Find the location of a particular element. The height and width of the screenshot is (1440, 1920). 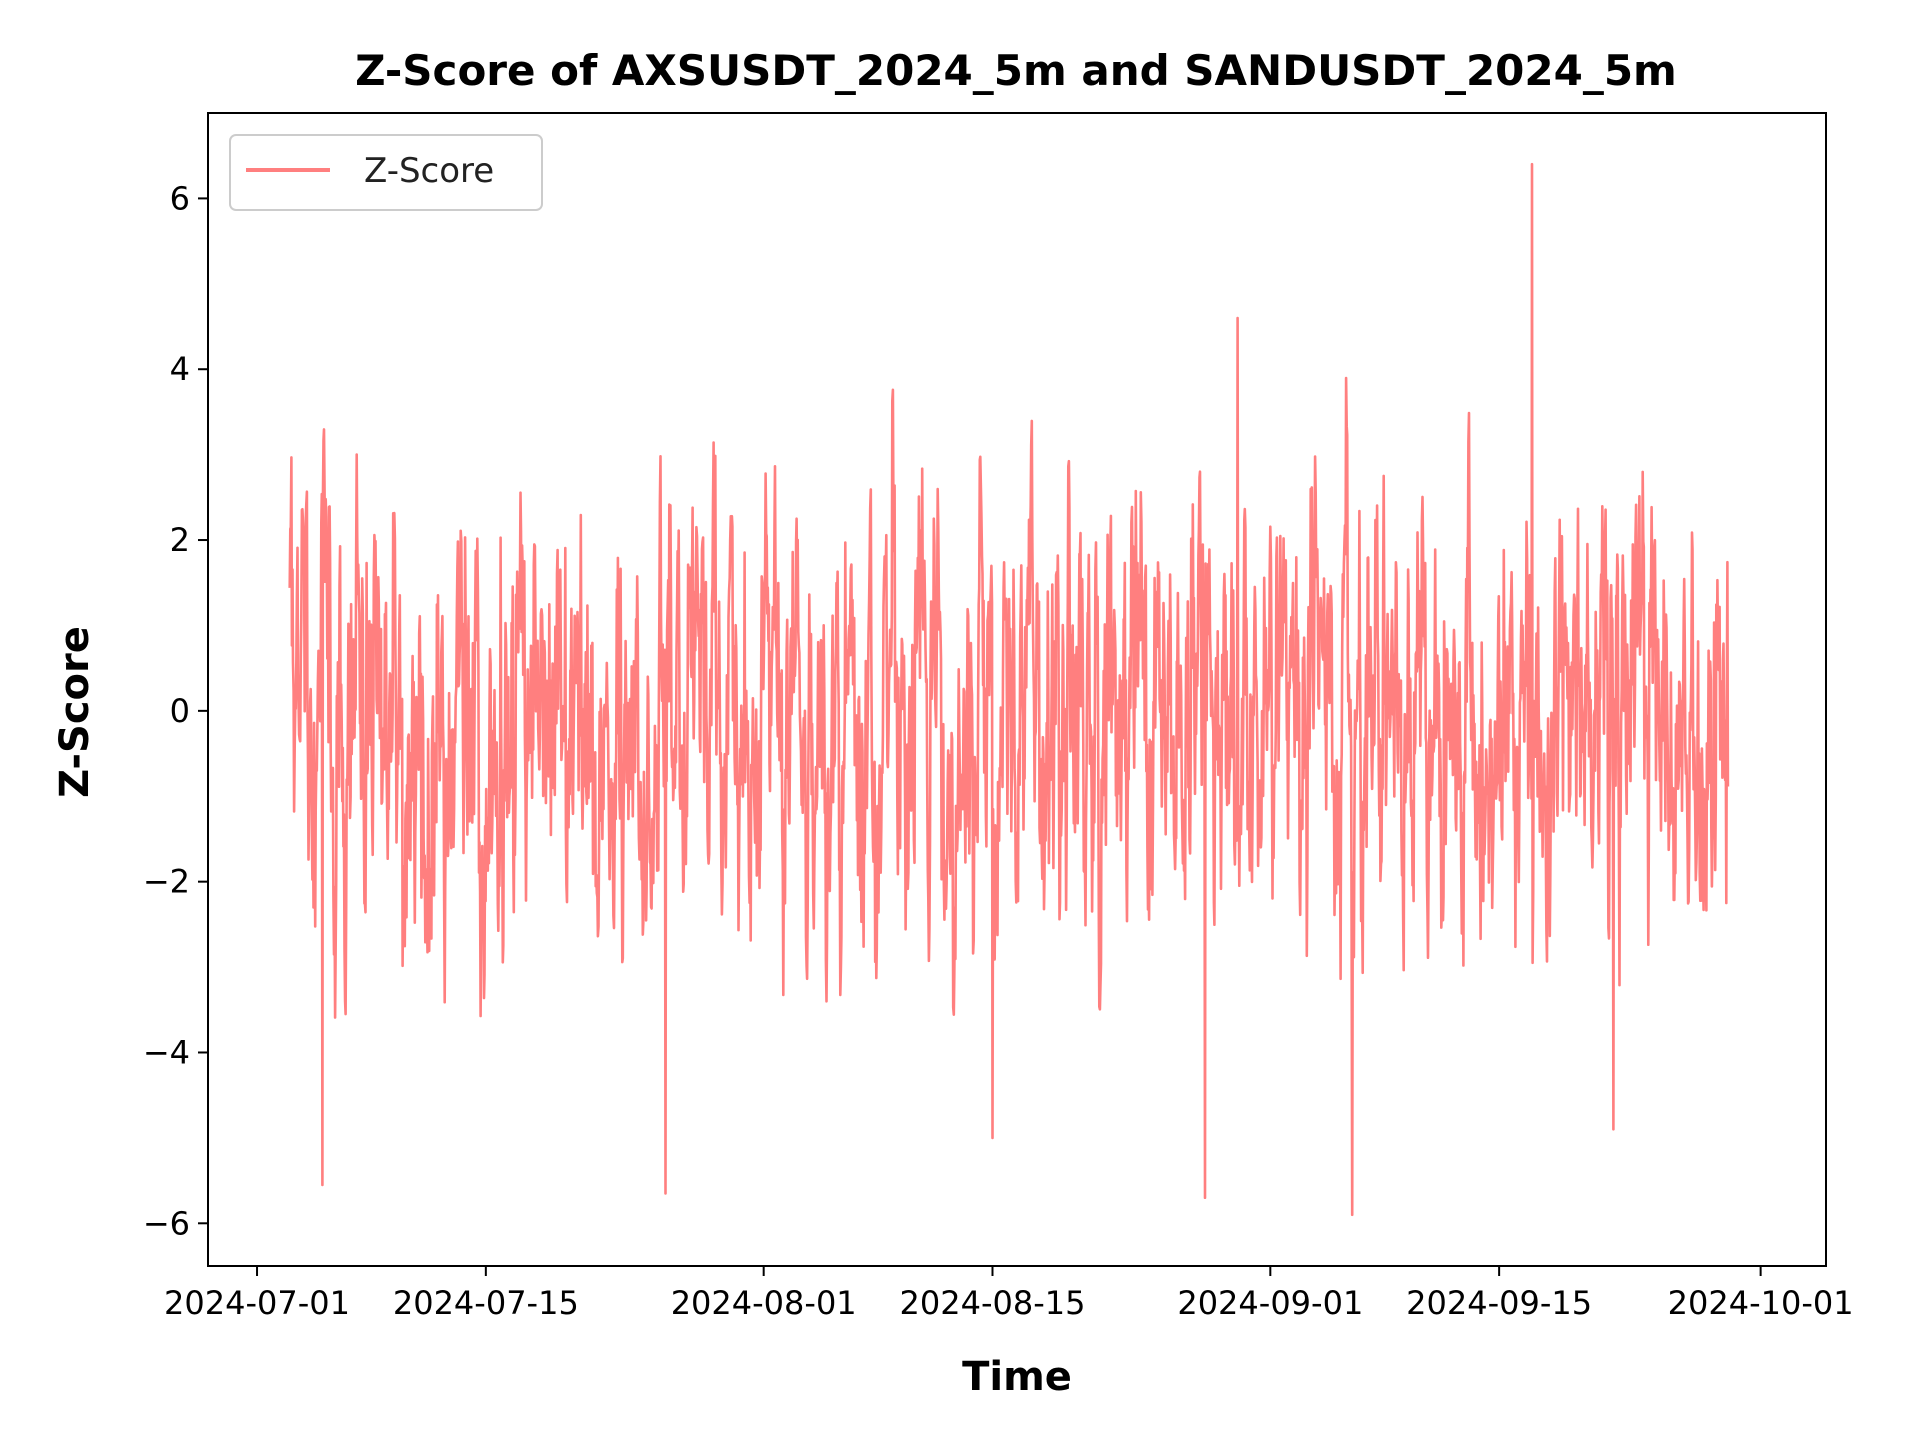

y-tick-label: −6 is located at coordinates (166, 1223).